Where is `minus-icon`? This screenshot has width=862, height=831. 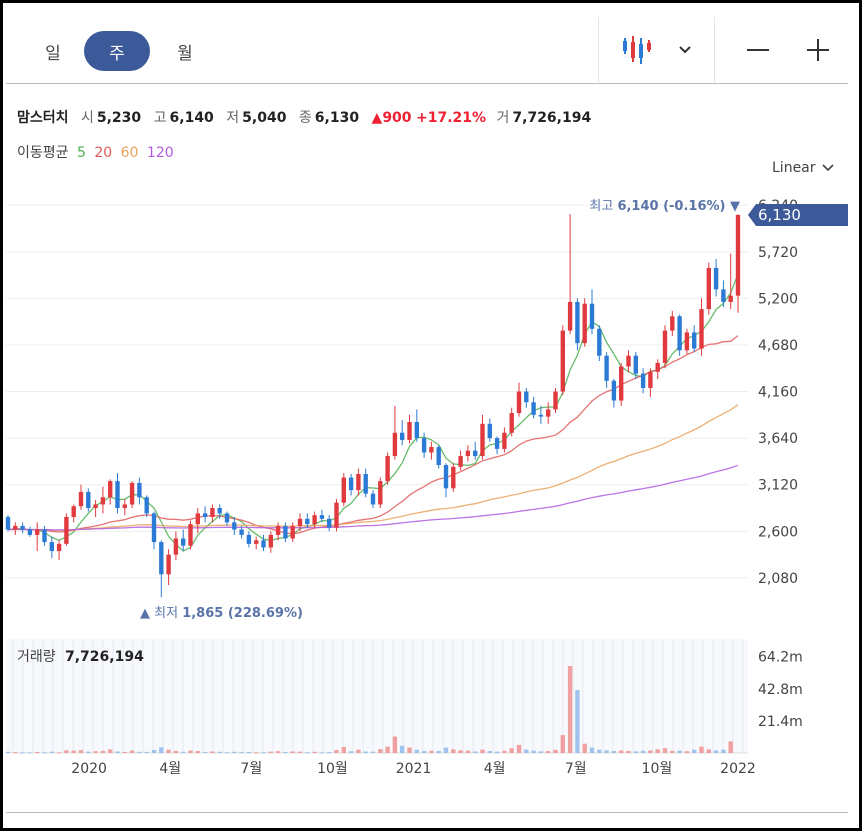
minus-icon is located at coordinates (758, 52).